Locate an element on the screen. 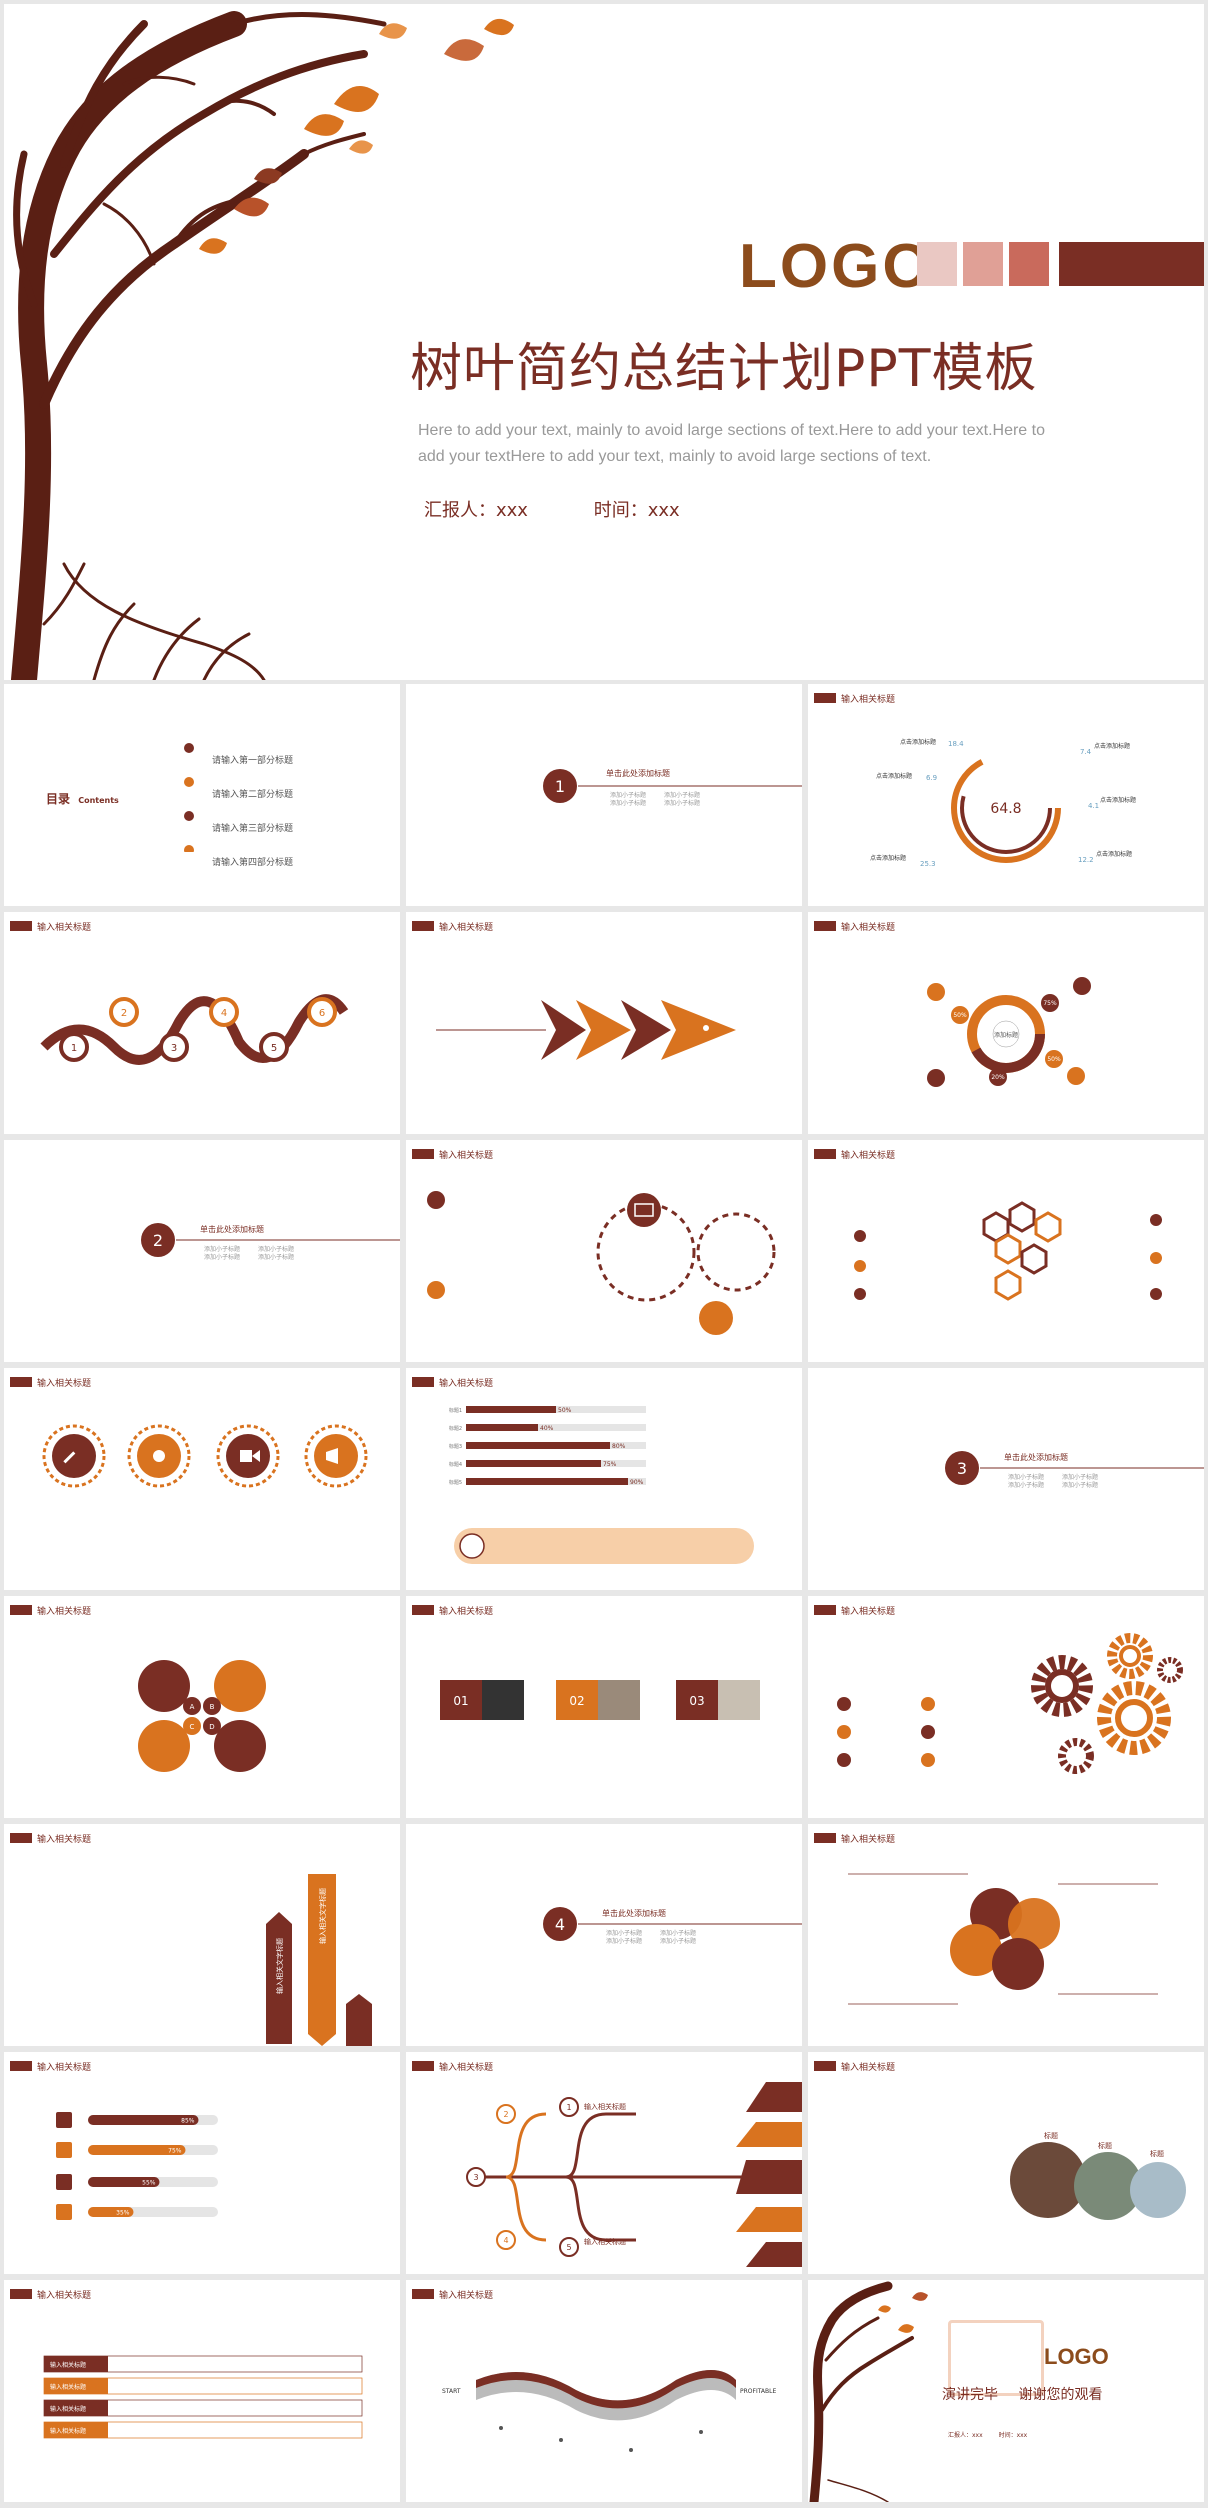  bar-label-3: 标题3 is located at coordinates (455, 1446).